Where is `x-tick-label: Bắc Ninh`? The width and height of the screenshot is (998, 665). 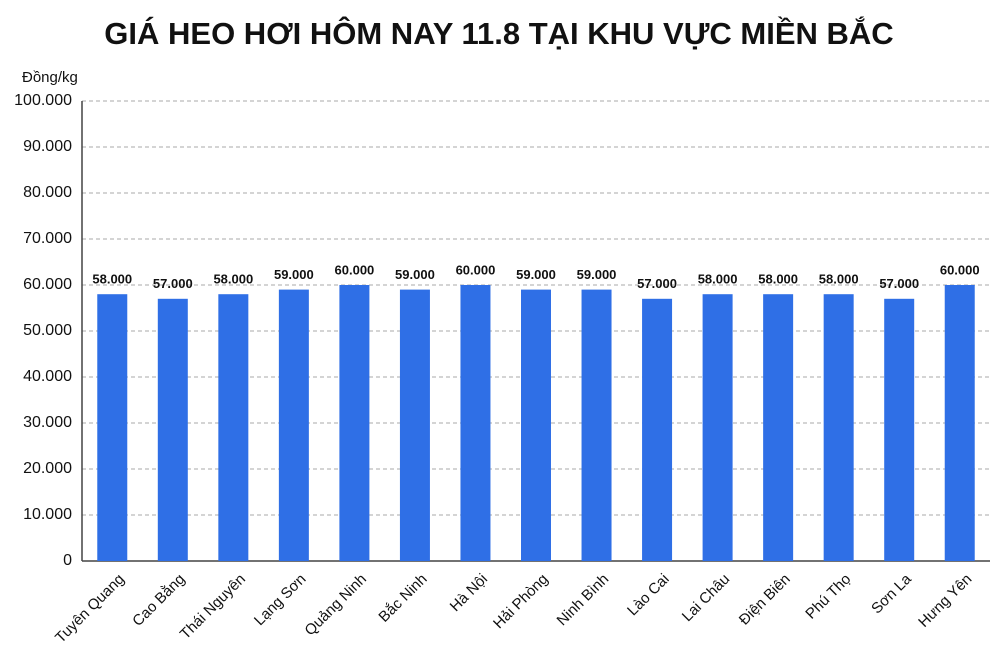
x-tick-label: Bắc Ninh is located at coordinates (403, 598).